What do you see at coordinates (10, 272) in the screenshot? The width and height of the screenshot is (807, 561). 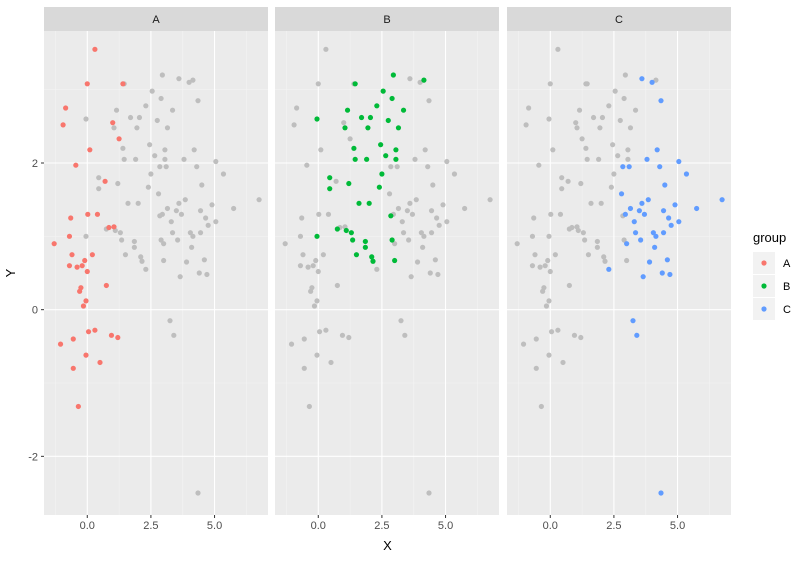 I see `y-axis-title: Y` at bounding box center [10, 272].